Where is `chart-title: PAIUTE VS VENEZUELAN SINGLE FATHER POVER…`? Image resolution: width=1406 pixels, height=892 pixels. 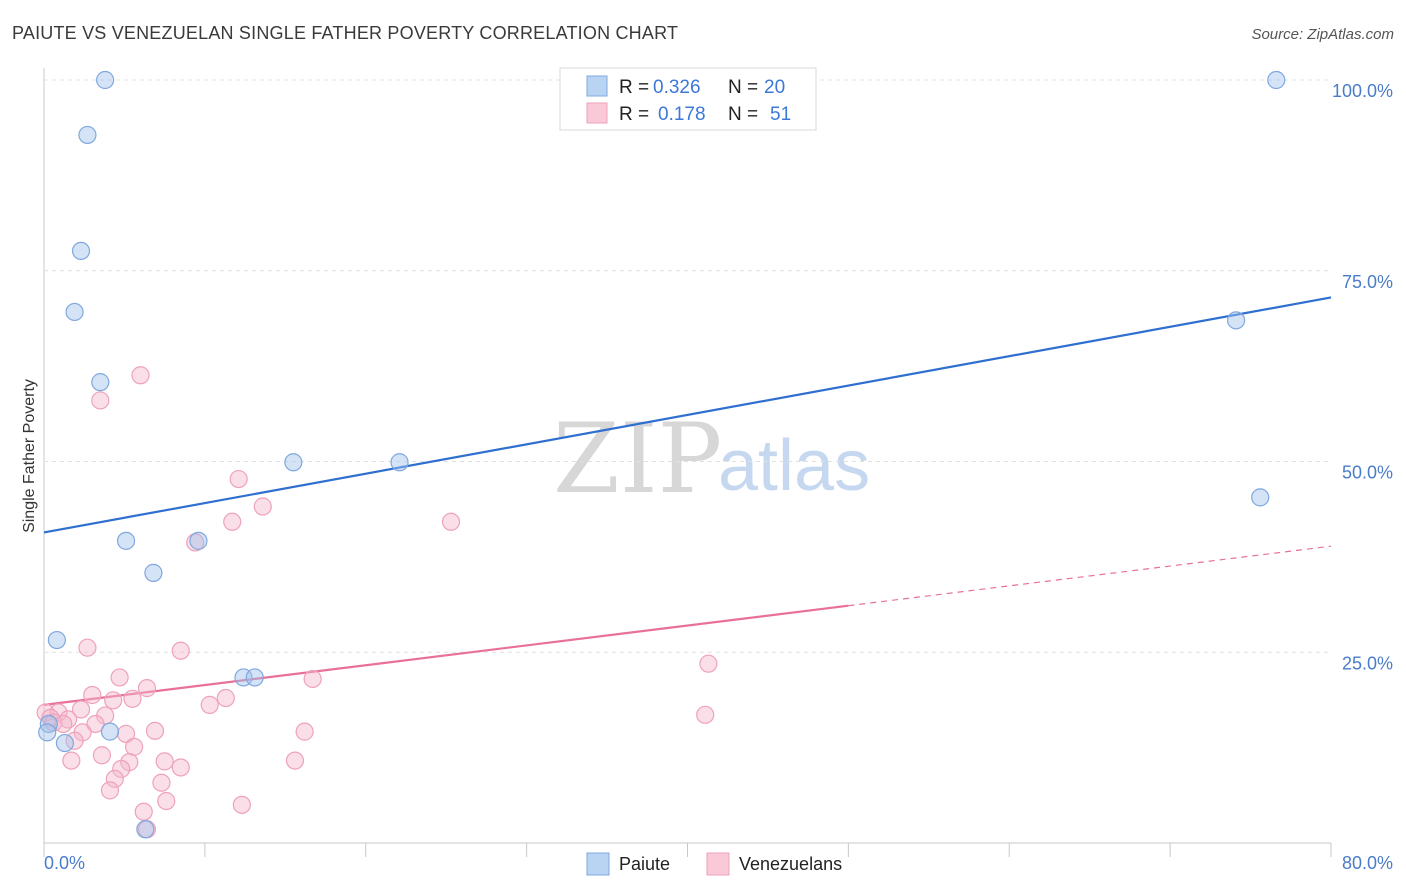
chart-title: PAIUTE VS VENEZUELAN SINGLE FATHER POVER… is located at coordinates (345, 33).